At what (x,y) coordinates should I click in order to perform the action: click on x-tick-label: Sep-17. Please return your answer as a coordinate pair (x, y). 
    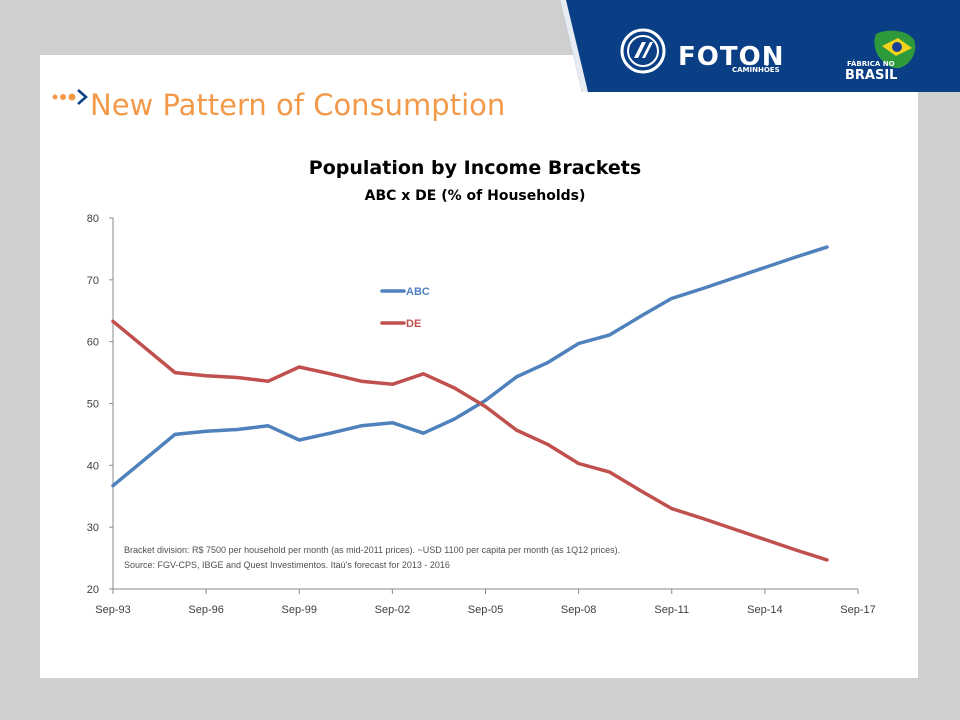
    Looking at the image, I should click on (857, 610).